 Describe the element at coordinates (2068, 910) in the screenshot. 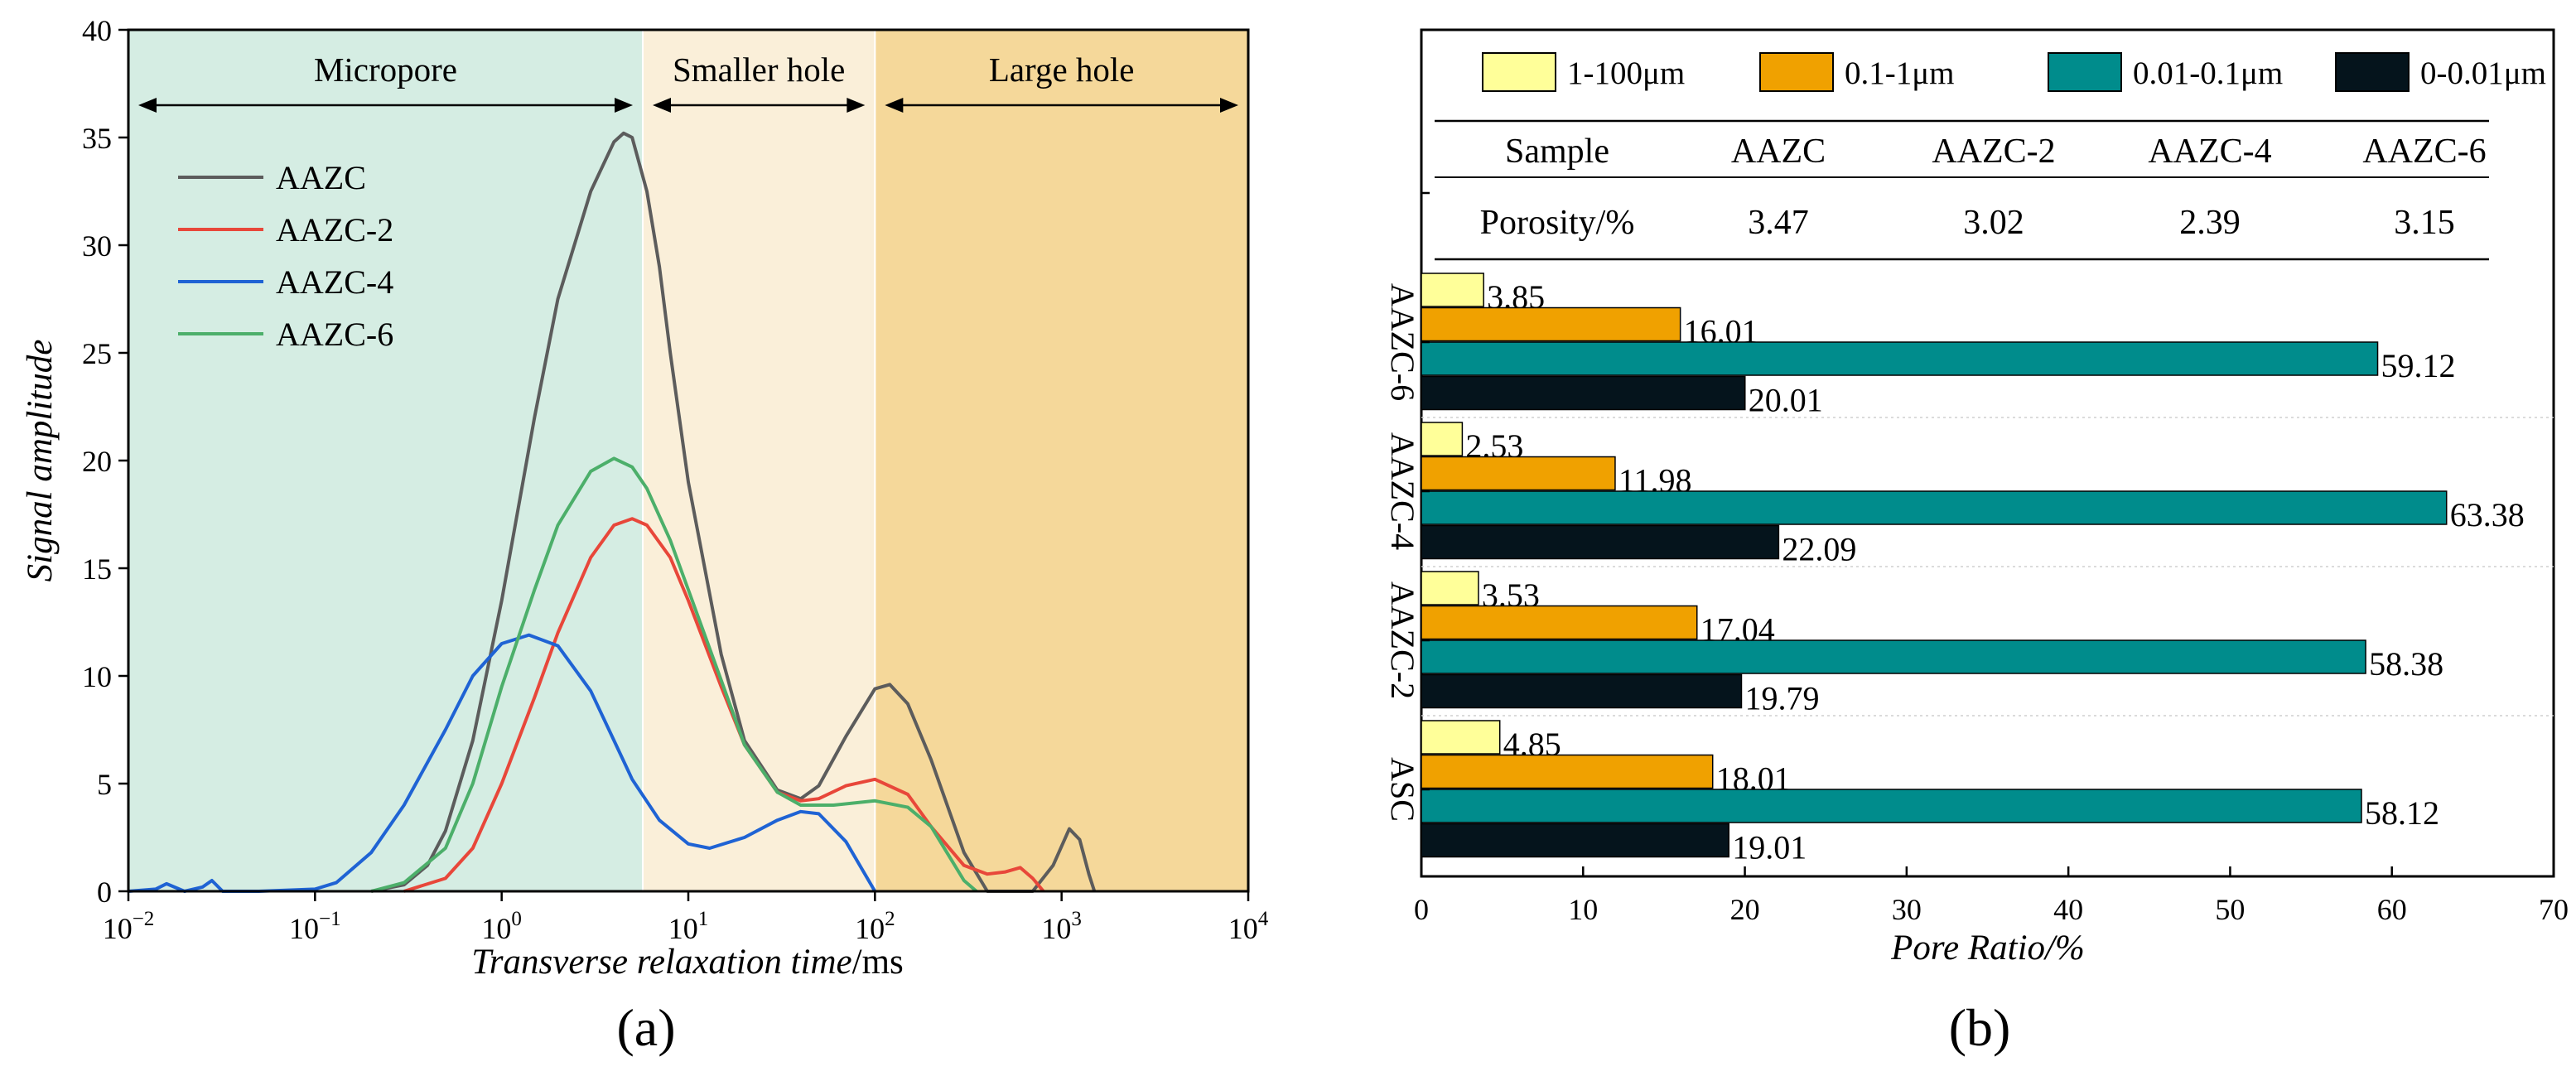

I see `x-tick-label: 40` at that location.